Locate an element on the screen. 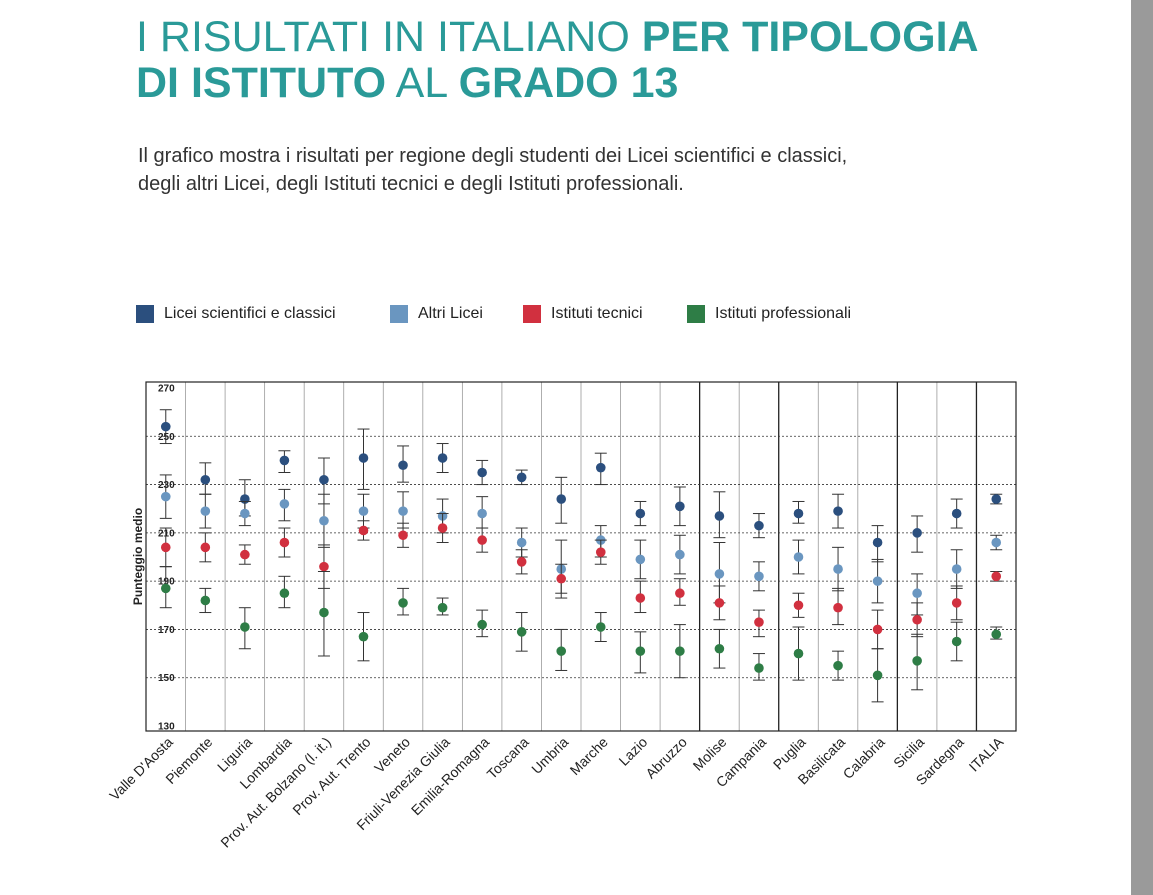 The height and width of the screenshot is (895, 1153). y-tick-label: 270 is located at coordinates (166, 389).